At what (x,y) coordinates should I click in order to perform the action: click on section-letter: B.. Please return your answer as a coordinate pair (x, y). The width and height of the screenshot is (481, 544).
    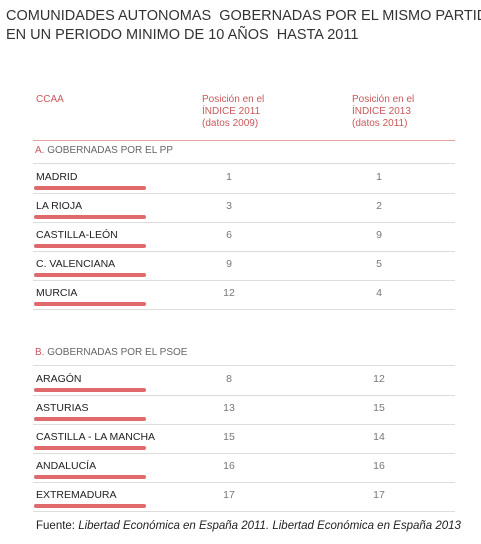
    Looking at the image, I should click on (40, 352).